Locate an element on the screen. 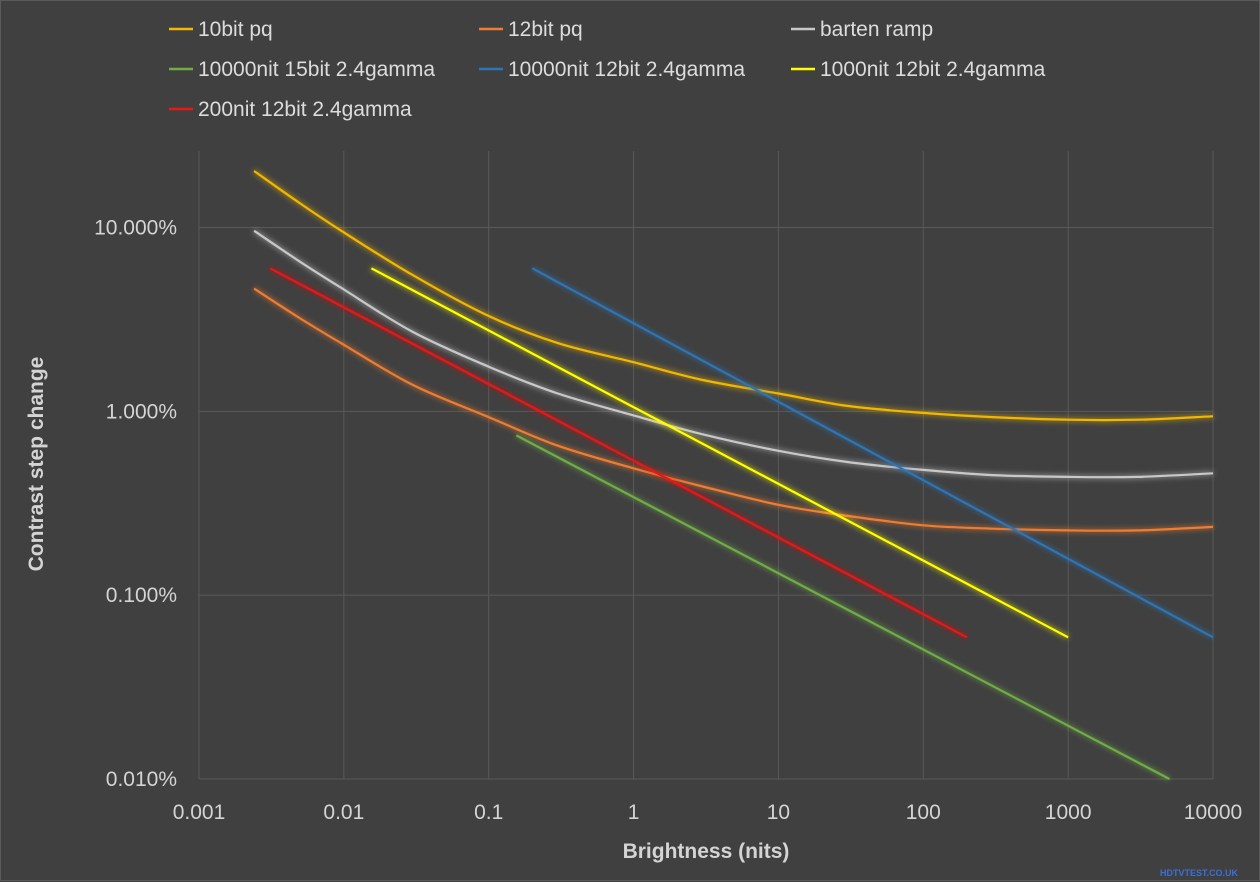  y-axis-ticks: 0.010% 0.100% 1.000% 10.000% is located at coordinates (135, 503).